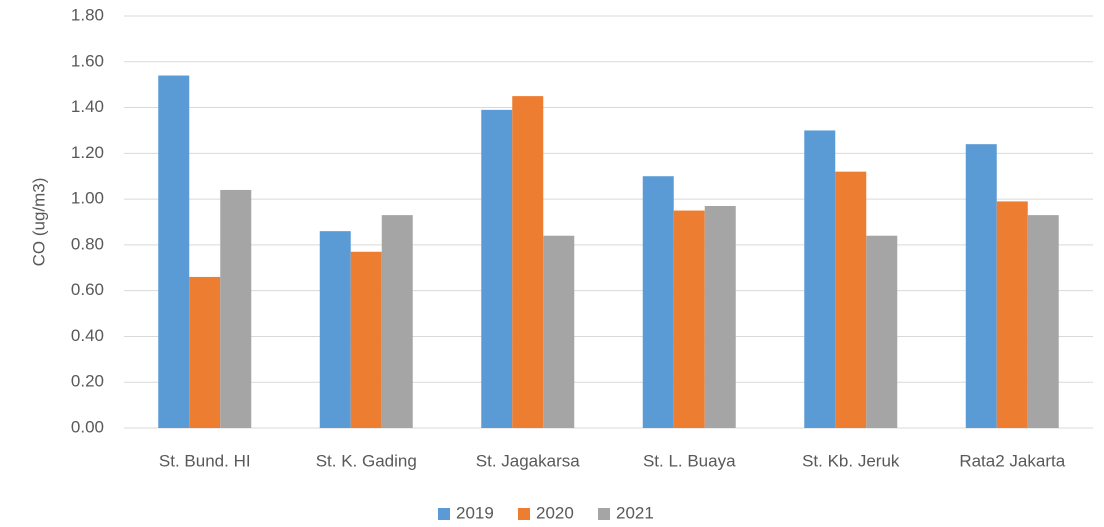 This screenshot has width=1104, height=527. Describe the element at coordinates (87, 198) in the screenshot. I see `y-tick-label: 1.00` at that location.